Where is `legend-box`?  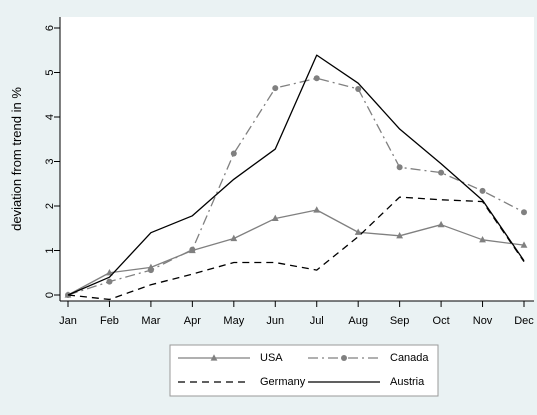
legend-box is located at coordinates (304, 370).